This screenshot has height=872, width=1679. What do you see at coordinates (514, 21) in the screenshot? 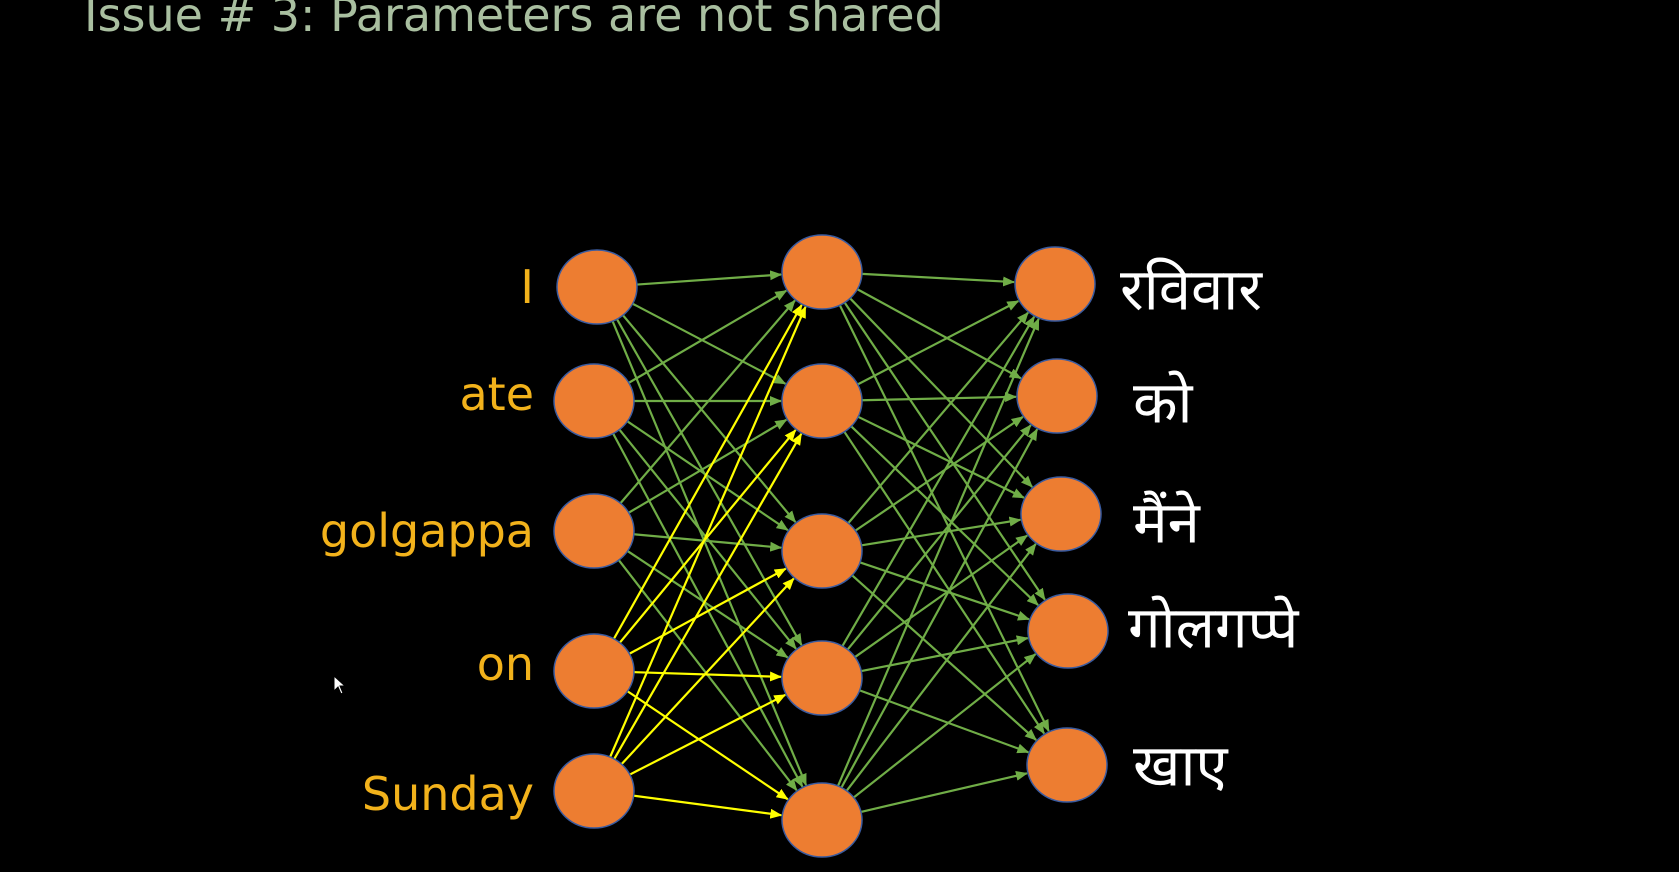
I see `slide-title: Issue # 3: Parameters are not shared` at bounding box center [514, 21].